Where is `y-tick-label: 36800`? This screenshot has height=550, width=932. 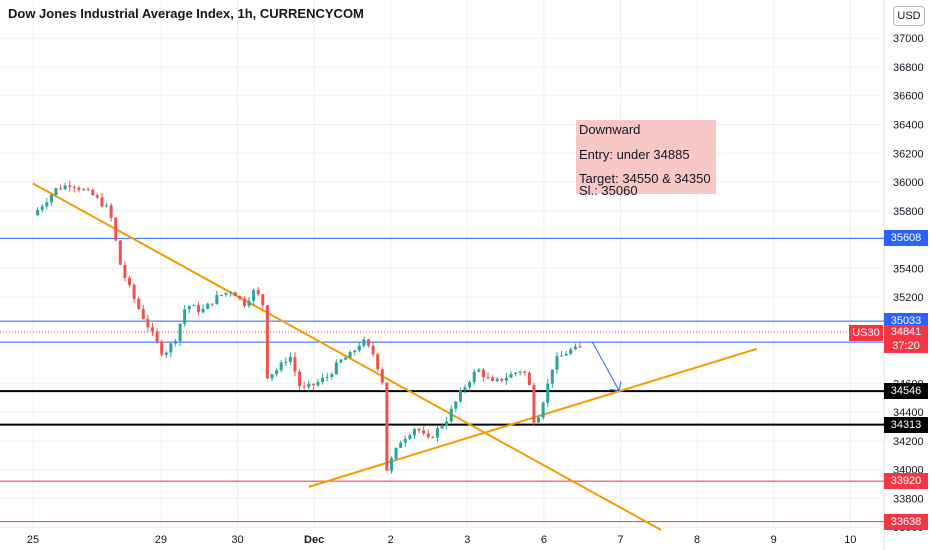
y-tick-label: 36800 is located at coordinates (908, 68).